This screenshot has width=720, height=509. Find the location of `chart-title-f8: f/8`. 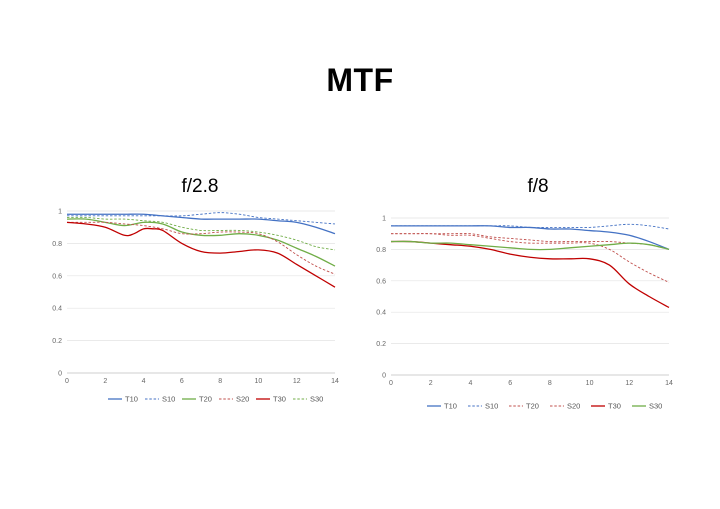

chart-title-f8: f/8 is located at coordinates (538, 186).